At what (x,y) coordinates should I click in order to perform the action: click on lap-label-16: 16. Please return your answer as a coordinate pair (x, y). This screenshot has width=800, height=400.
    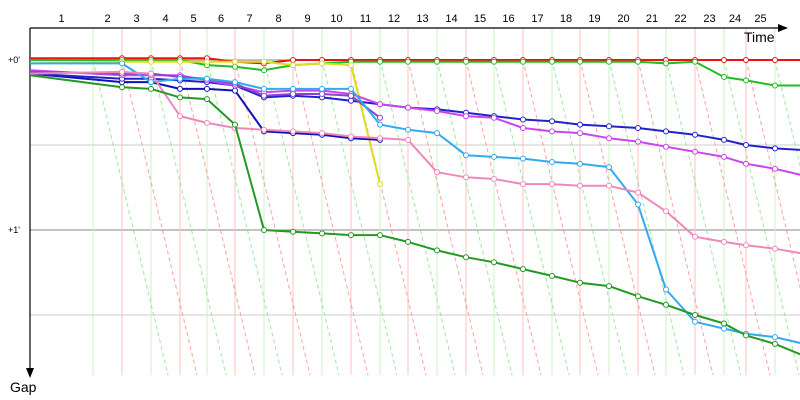
    Looking at the image, I should click on (508, 19).